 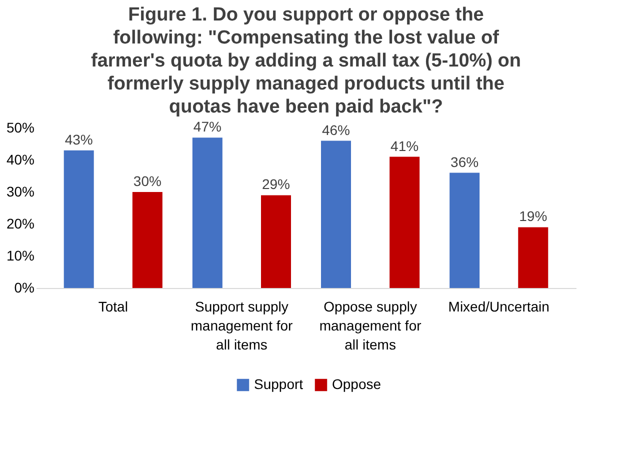 I want to click on y-tick-label: 50%, so click(x=20, y=128).